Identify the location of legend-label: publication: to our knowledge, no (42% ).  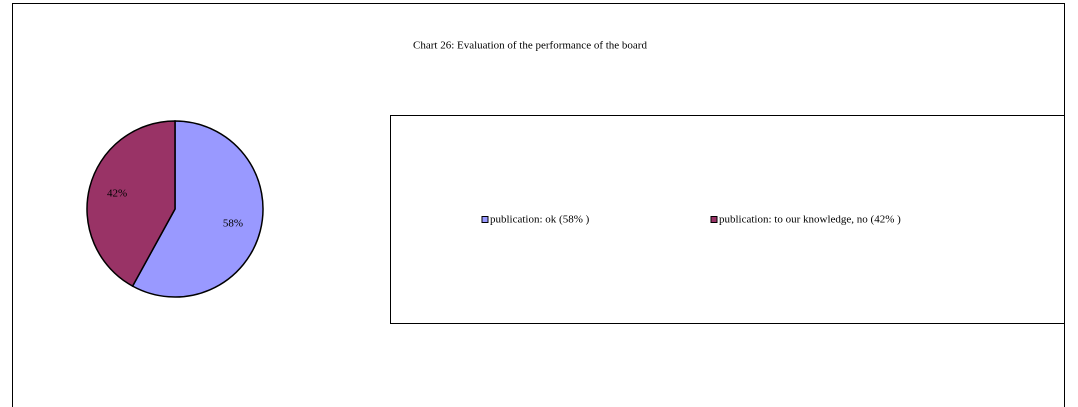
(810, 220).